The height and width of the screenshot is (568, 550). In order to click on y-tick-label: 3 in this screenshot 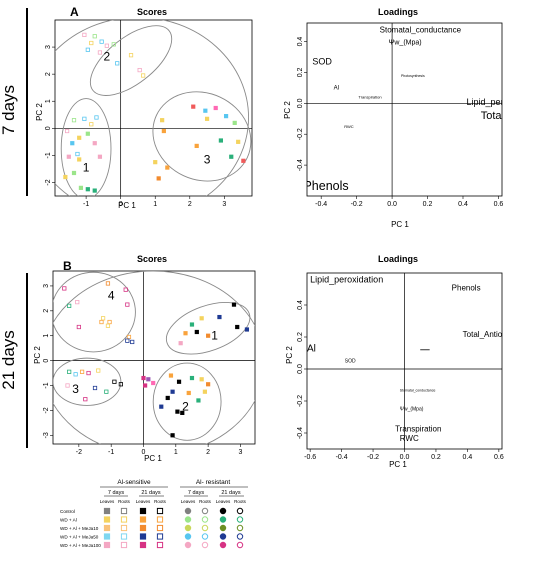, I will do `click(48, 47)`.